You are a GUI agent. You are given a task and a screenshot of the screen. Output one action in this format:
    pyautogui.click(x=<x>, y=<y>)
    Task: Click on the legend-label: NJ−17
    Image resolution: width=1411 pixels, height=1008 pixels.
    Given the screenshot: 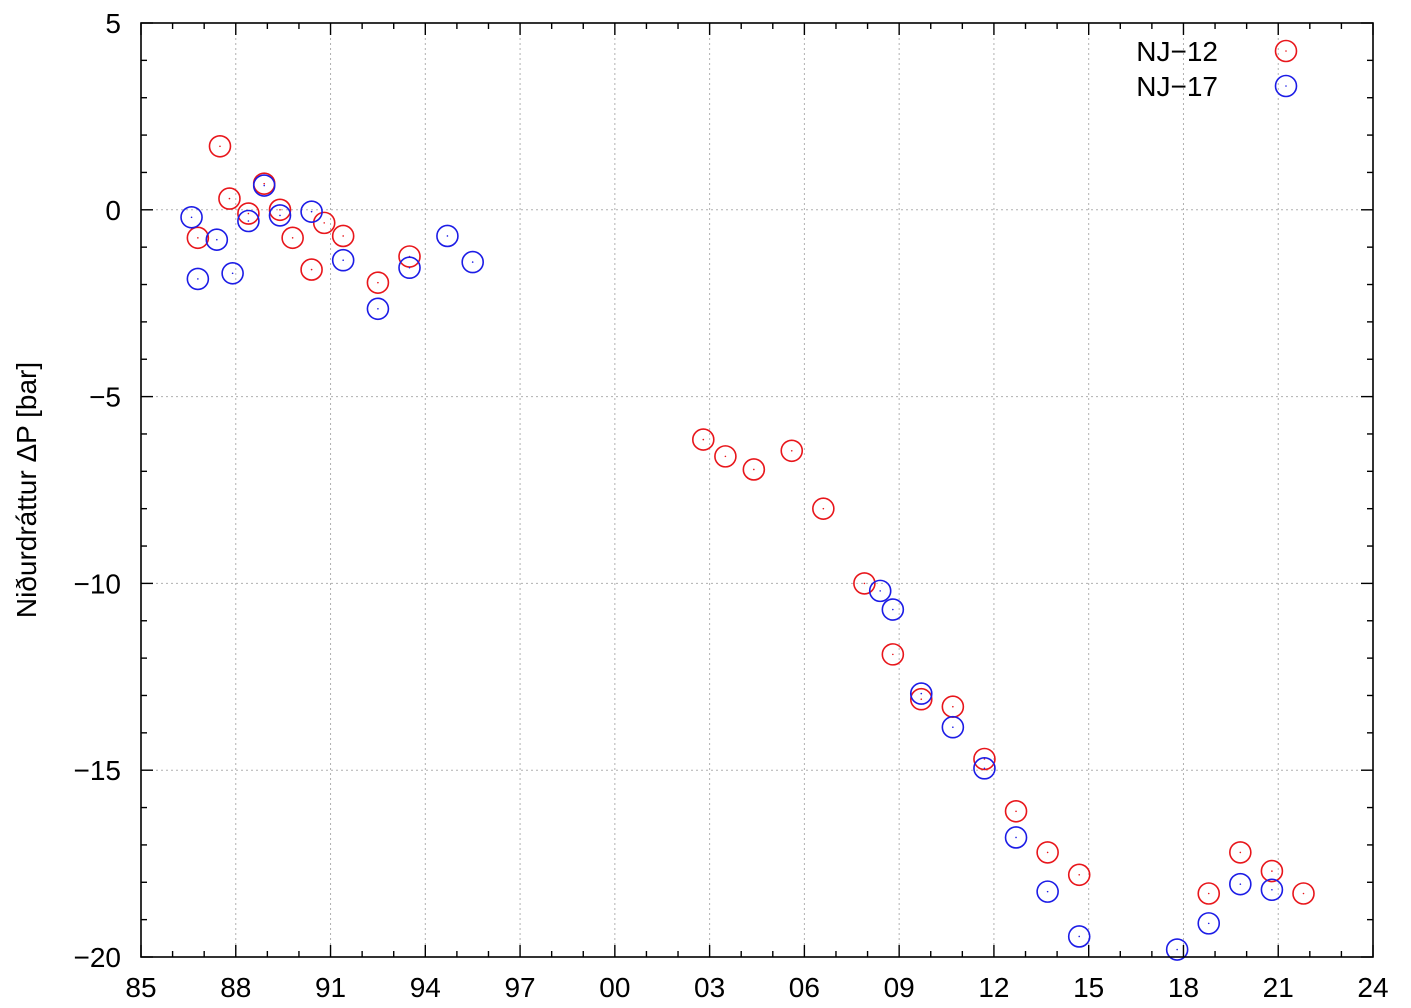 What is the action you would take?
    pyautogui.click(x=1177, y=86)
    